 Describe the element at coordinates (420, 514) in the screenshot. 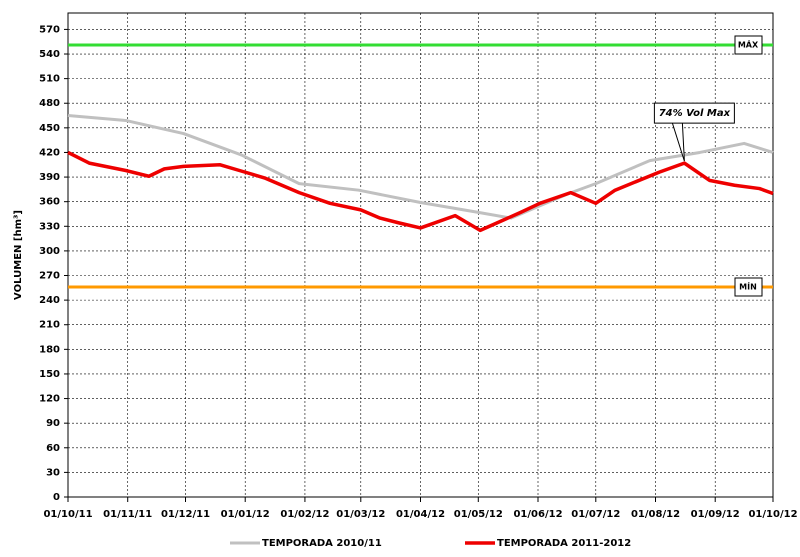

I see `x-tick-label: 01/04/12` at that location.